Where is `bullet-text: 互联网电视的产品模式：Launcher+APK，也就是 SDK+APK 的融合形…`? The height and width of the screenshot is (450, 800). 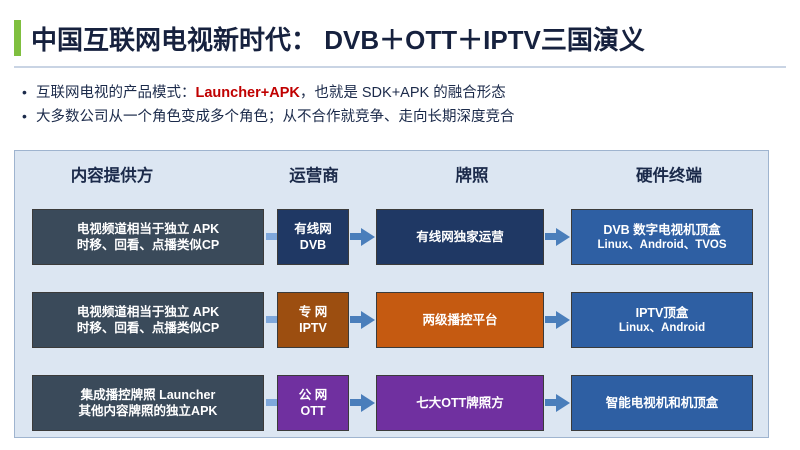
bullet-text: 互联网电视的产品模式：Launcher+APK，也就是 SDK+APK 的融合形… is located at coordinates (409, 93).